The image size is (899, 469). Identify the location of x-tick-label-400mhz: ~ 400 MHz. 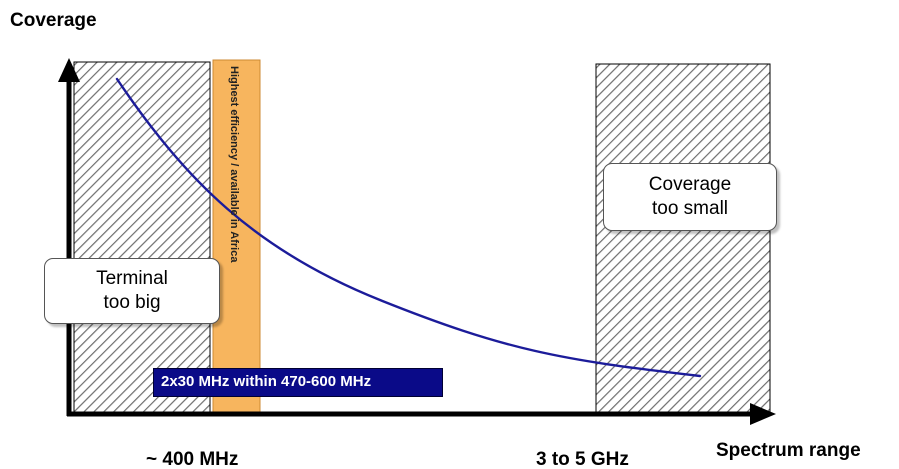
(192, 459).